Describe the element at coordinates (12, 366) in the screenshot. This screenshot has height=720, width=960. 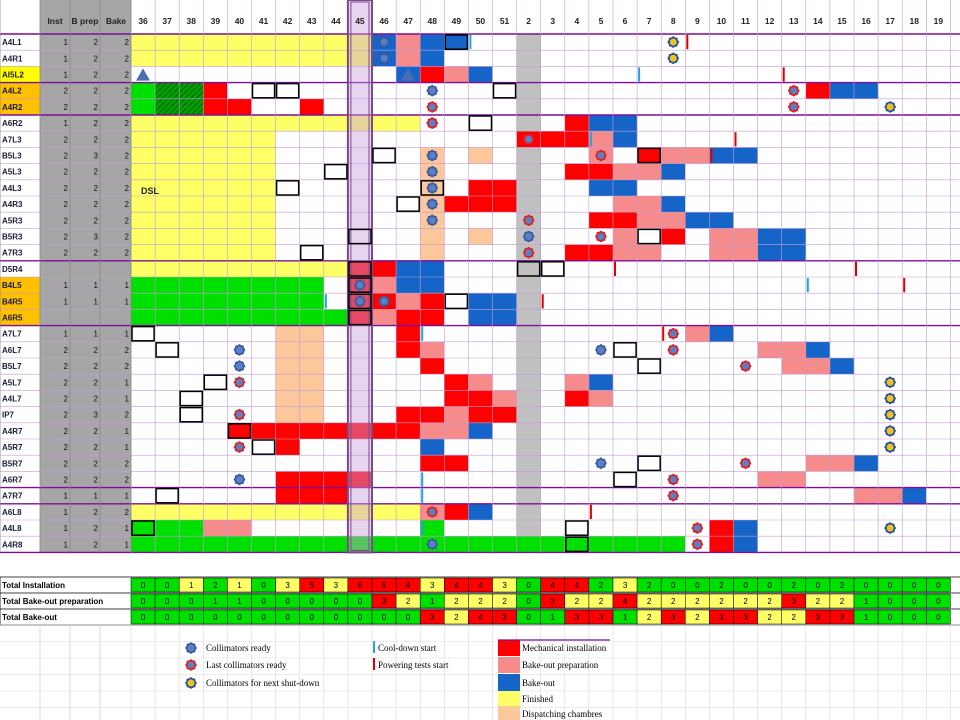
I see `row-label: B5L7` at that location.